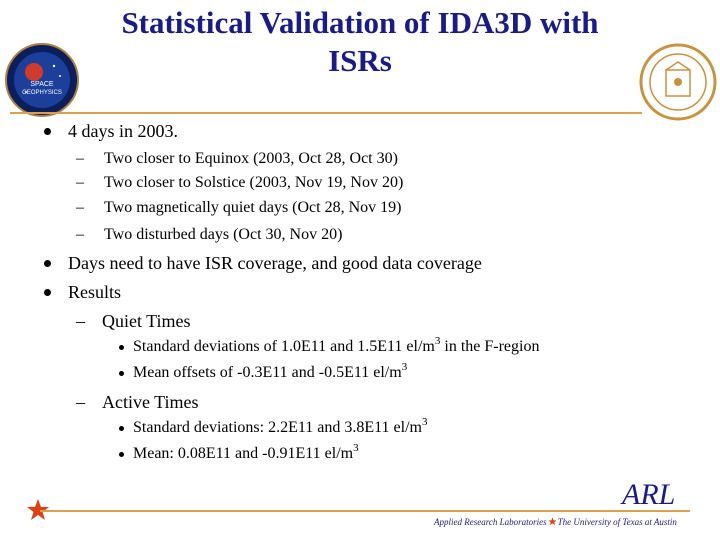 The width and height of the screenshot is (720, 540). Describe the element at coordinates (150, 402) in the screenshot. I see `active-times-label: Active Times` at that location.